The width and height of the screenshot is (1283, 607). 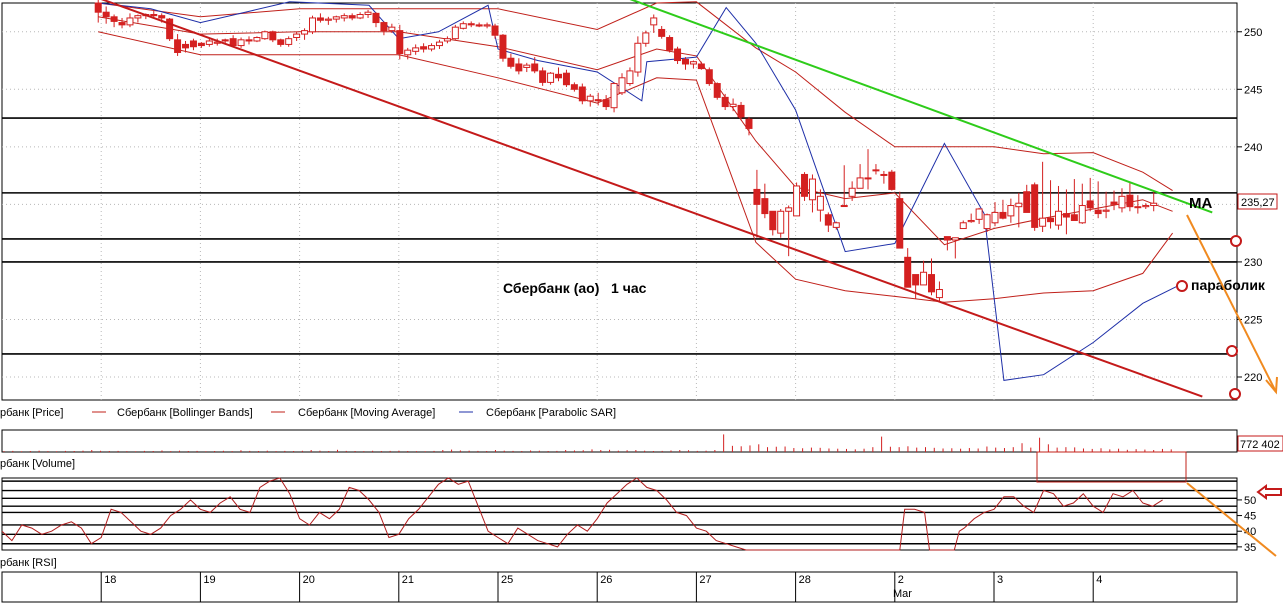 I want to click on time-tick-label: 4, so click(x=1099, y=580).